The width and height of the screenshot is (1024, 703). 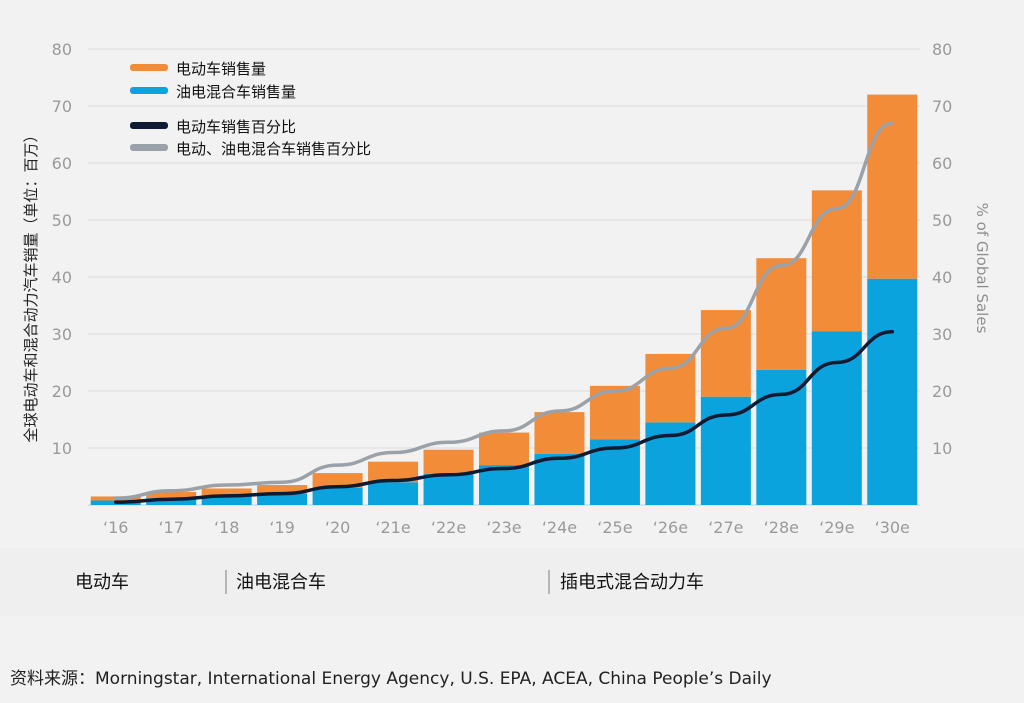 What do you see at coordinates (62, 220) in the screenshot?
I see `y-tick-label-left: 50` at bounding box center [62, 220].